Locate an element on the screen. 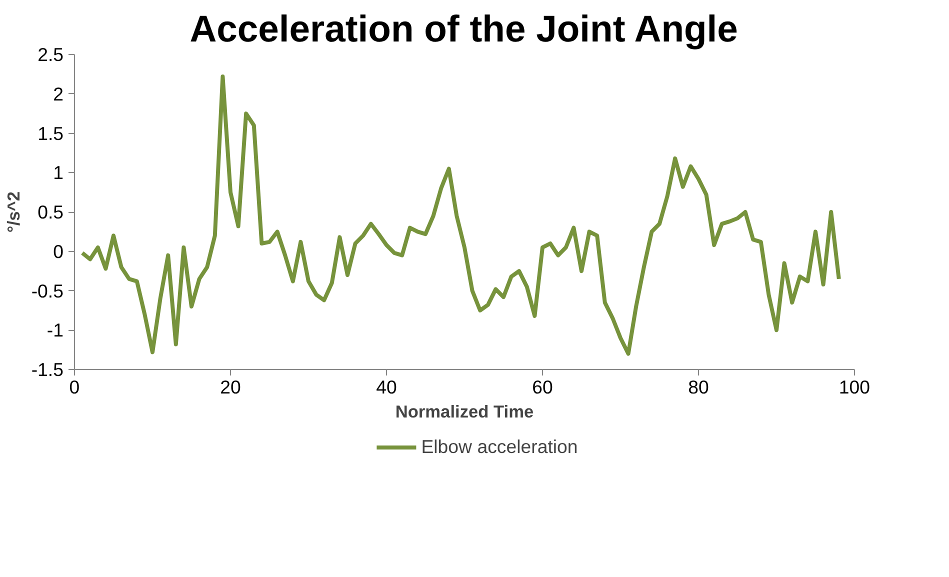 Image resolution: width=949 pixels, height=577 pixels. legend-label: Elbow acceleration is located at coordinates (499, 447).